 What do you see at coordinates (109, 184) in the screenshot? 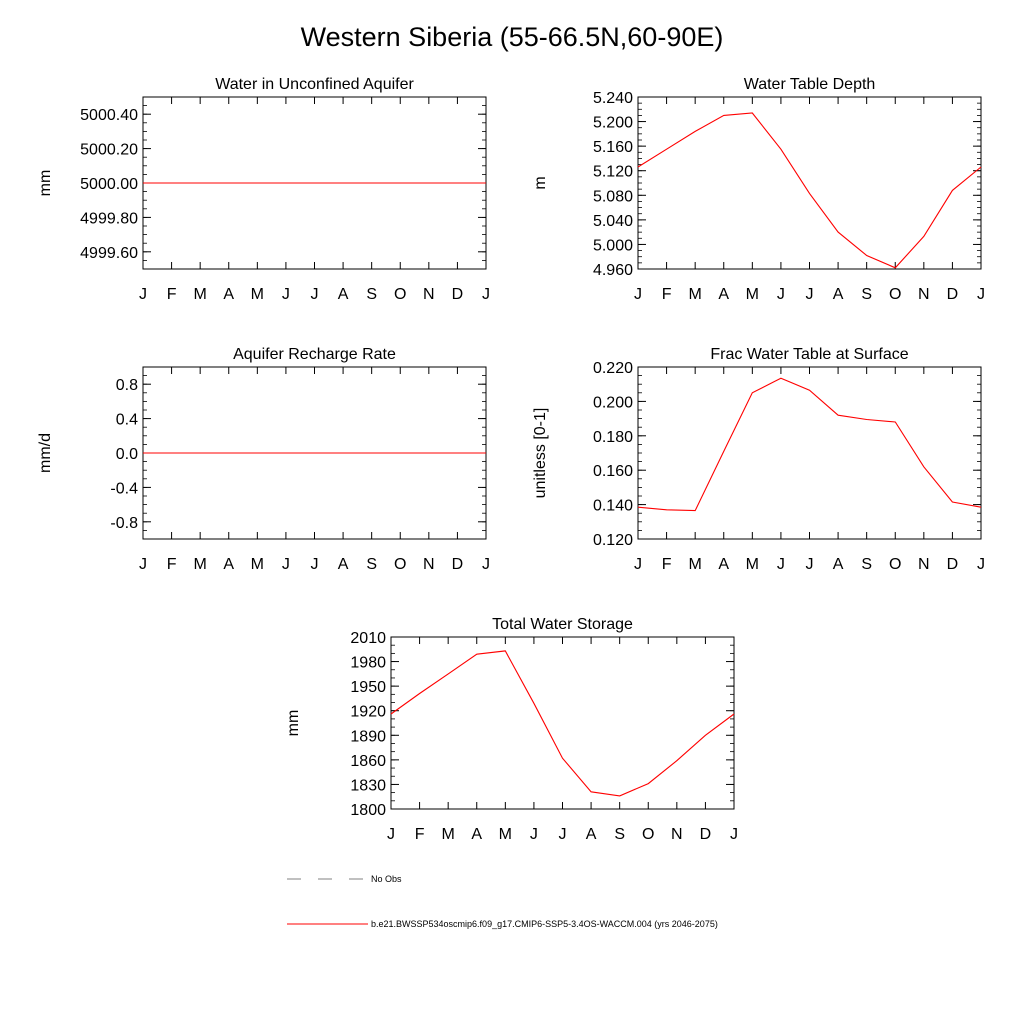
I see `y-tick-label: 5000.00` at bounding box center [109, 184].